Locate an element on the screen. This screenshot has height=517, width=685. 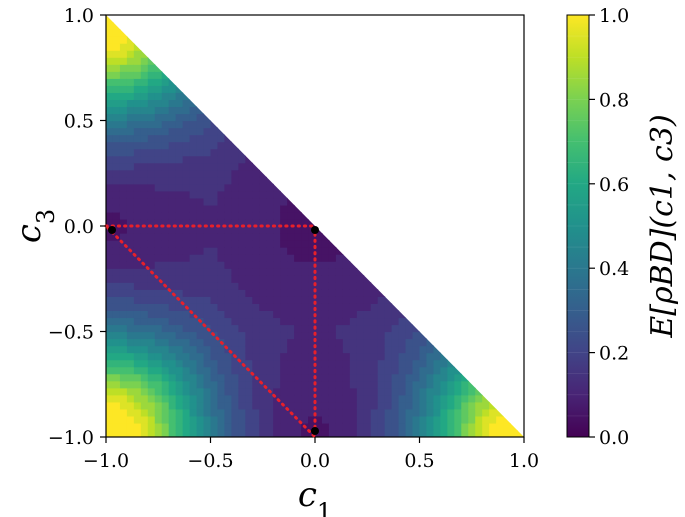
colorbar is located at coordinates (578, 226).